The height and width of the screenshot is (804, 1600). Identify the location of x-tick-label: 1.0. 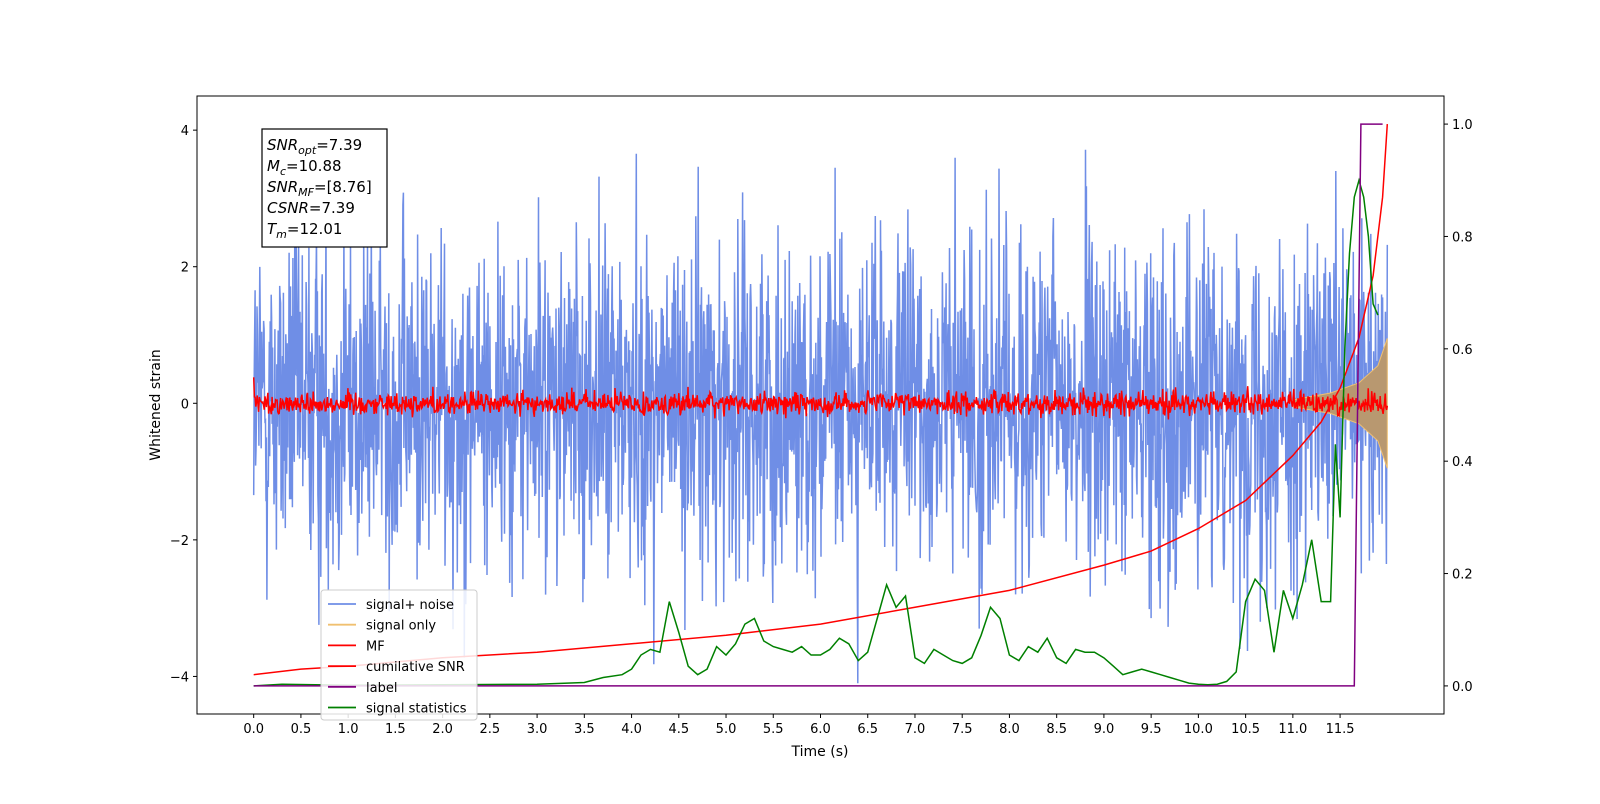
(348, 729).